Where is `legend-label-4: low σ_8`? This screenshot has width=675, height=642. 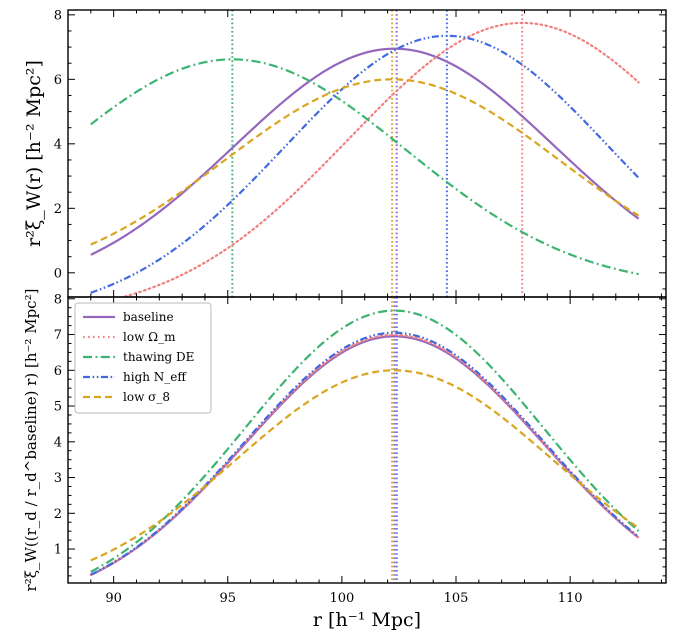 legend-label-4: low σ_8 is located at coordinates (146, 397).